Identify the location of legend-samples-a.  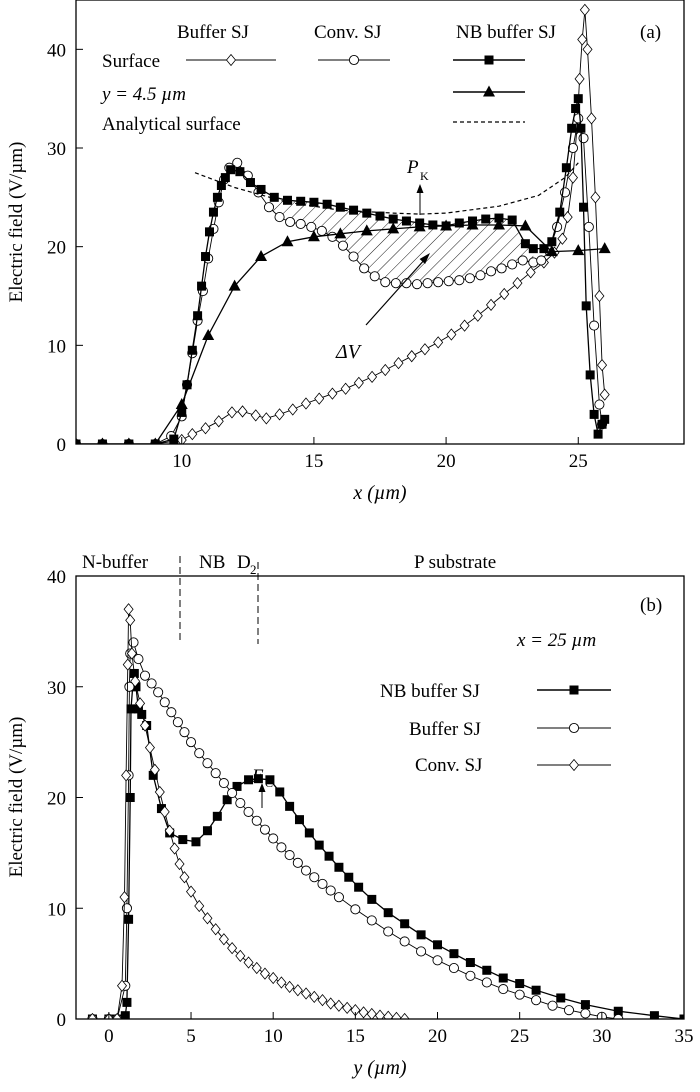
(355, 88).